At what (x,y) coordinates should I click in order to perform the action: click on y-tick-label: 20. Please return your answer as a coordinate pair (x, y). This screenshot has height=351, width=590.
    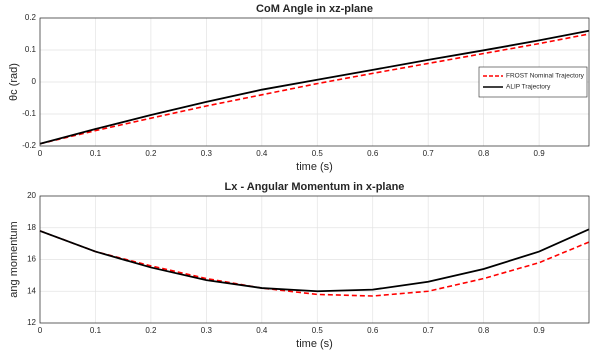
    Looking at the image, I should click on (31, 195).